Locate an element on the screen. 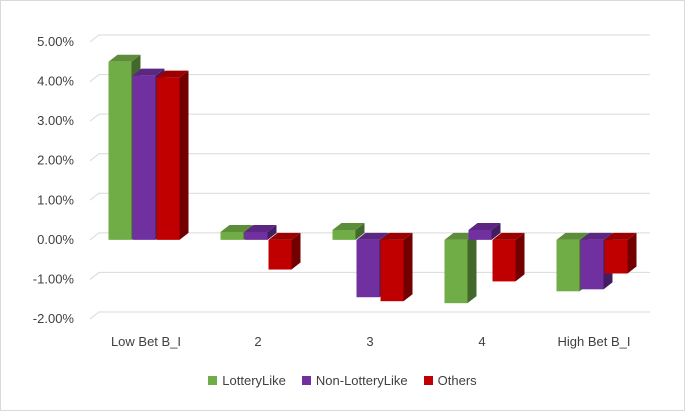  legend-swatch-non-lotterylike is located at coordinates (306, 380).